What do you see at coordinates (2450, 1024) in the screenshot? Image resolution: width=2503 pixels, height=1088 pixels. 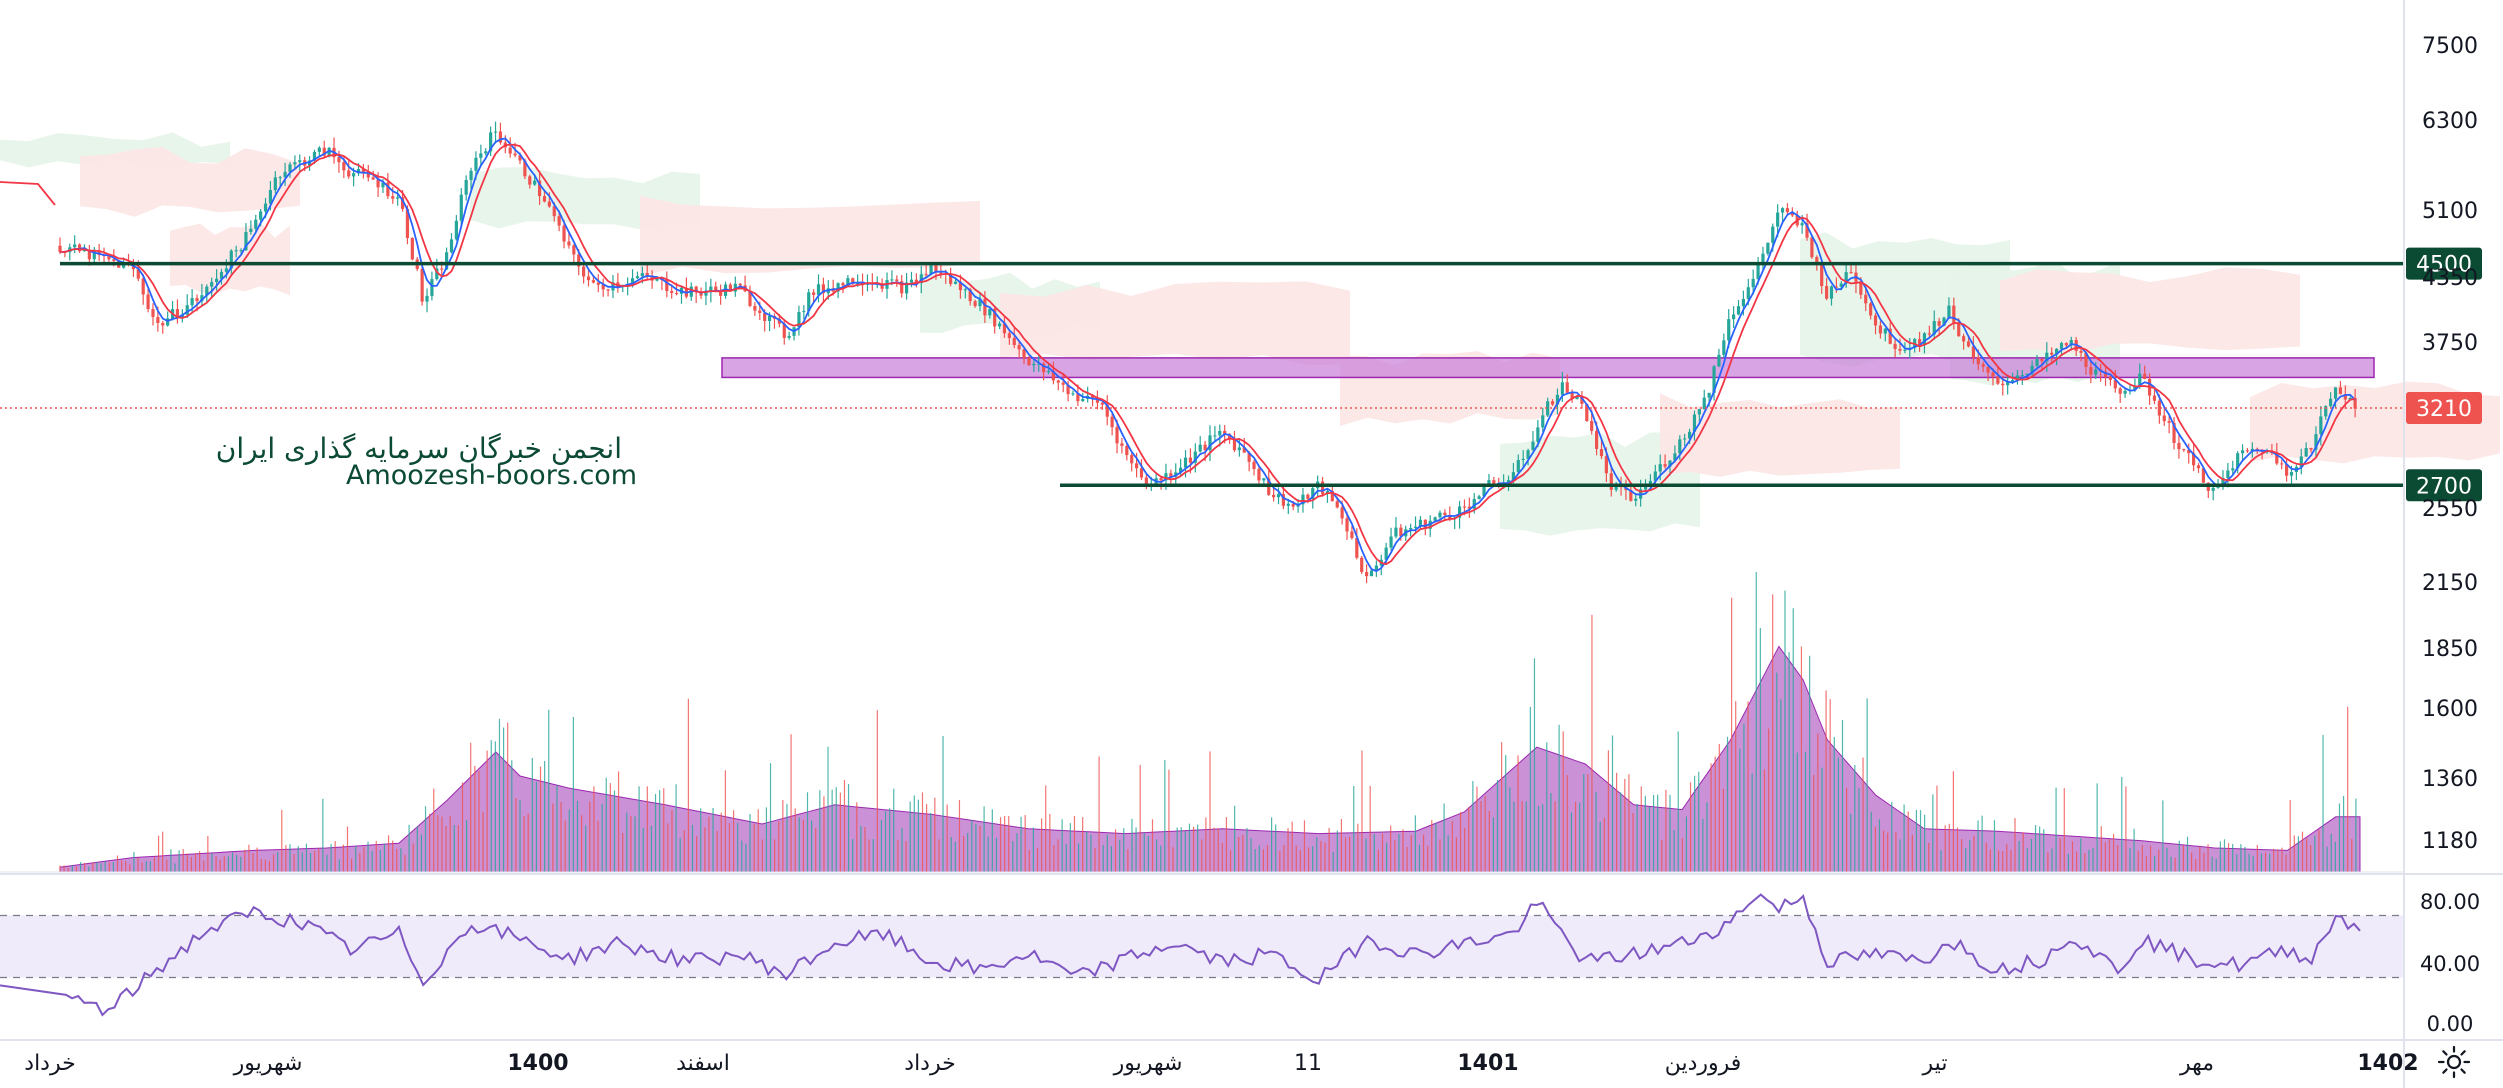 I see `rsi-tick-label: 0.00` at bounding box center [2450, 1024].